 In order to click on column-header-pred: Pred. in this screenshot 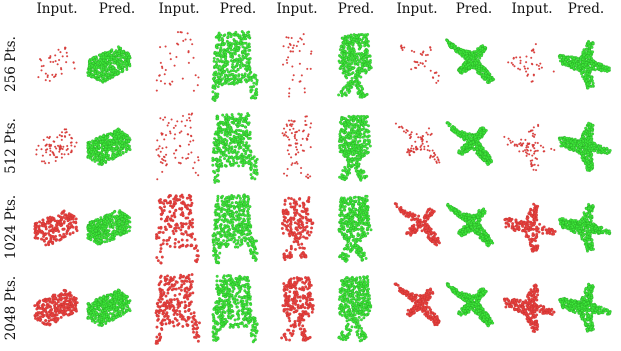, I will do `click(586, 9)`.